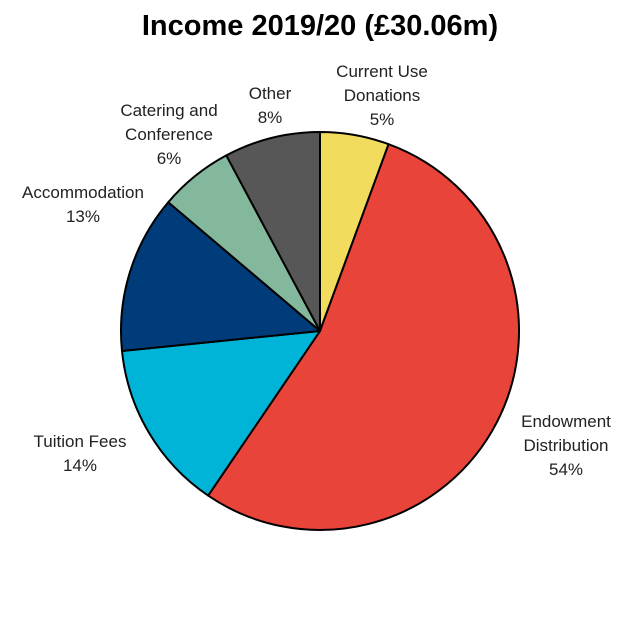 This screenshot has height=640, width=637. Describe the element at coordinates (83, 204) in the screenshot. I see `label-accommodation: Accommodation 13%` at that location.